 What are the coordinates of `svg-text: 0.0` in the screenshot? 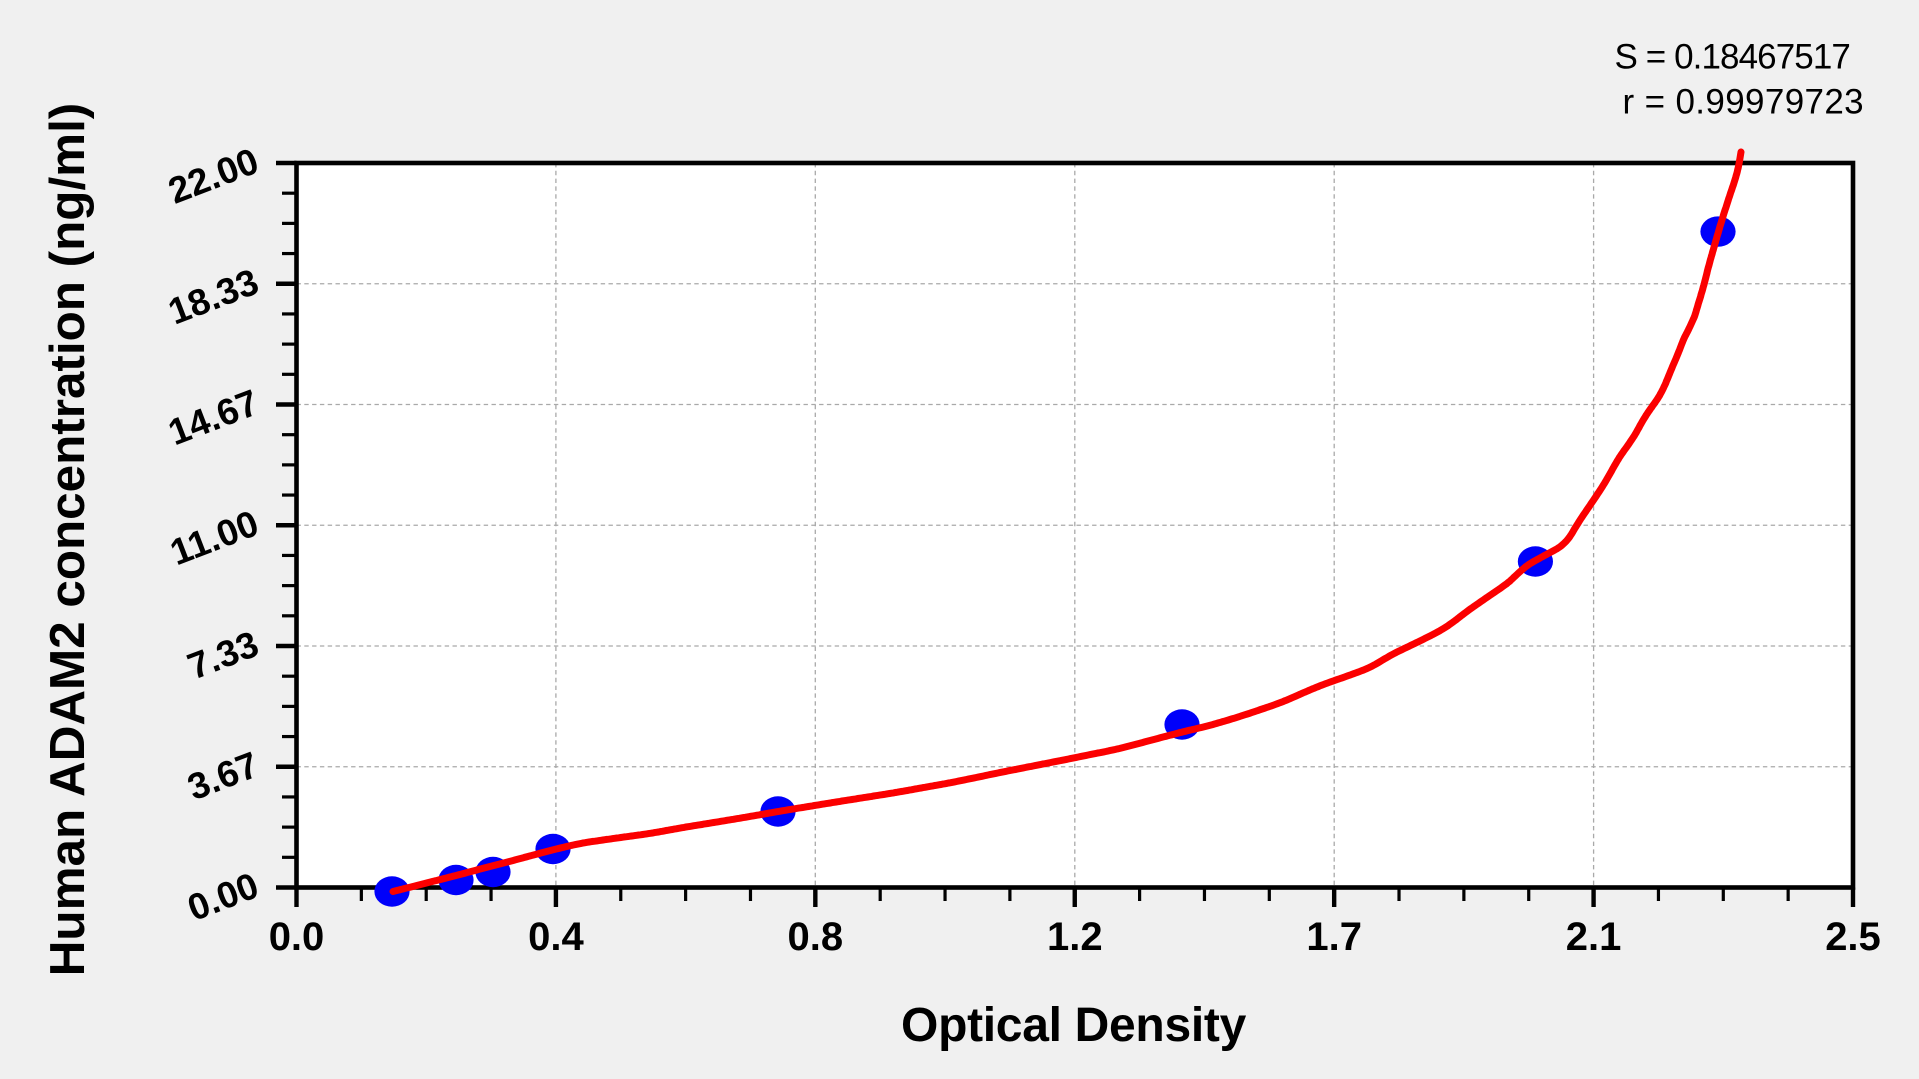 It's located at (297, 937).